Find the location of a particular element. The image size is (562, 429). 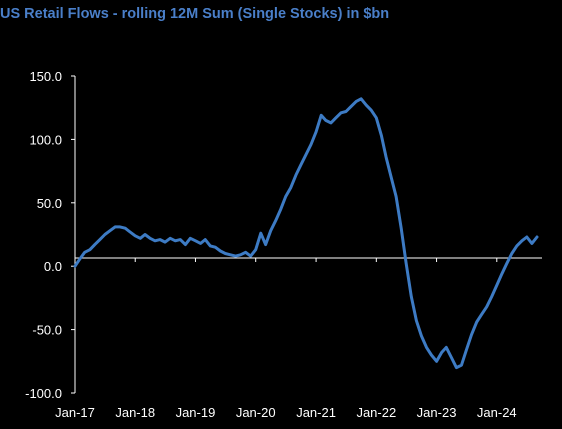

y-tick-label: -50.0 is located at coordinates (47, 330).